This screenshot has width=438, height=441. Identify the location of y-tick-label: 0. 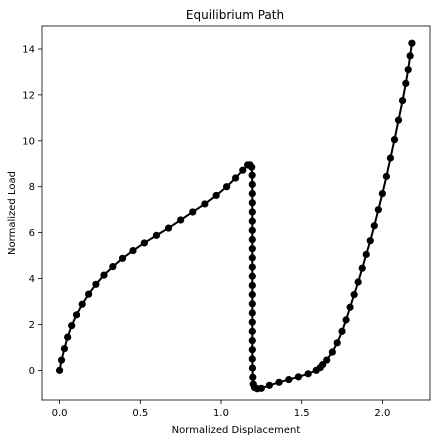
(32, 371).